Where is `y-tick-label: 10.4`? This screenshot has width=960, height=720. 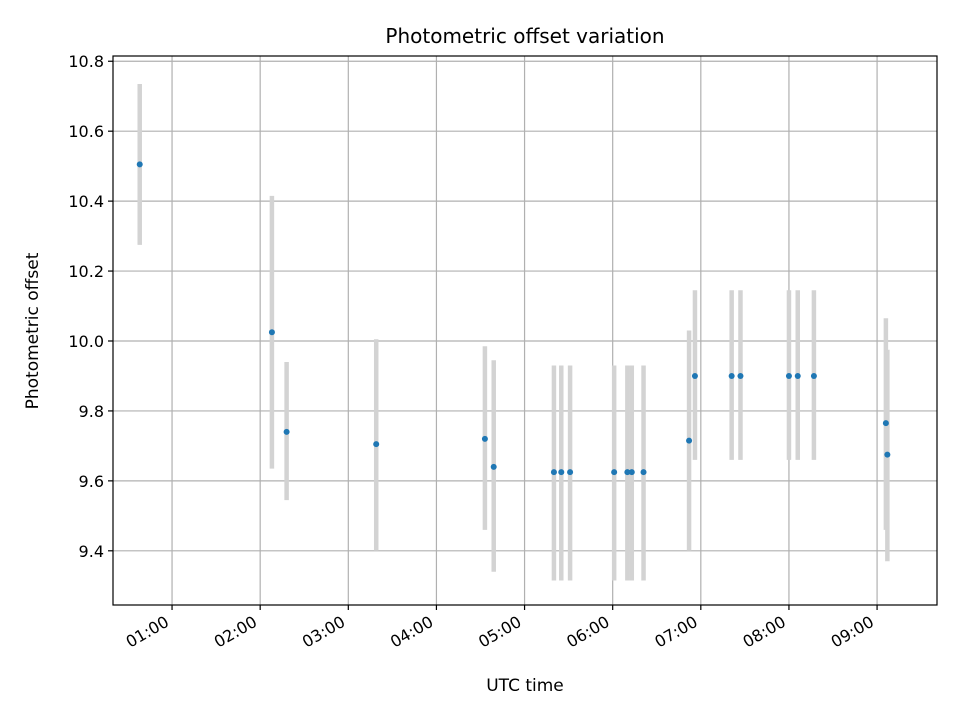 y-tick-label: 10.4 is located at coordinates (86, 201).